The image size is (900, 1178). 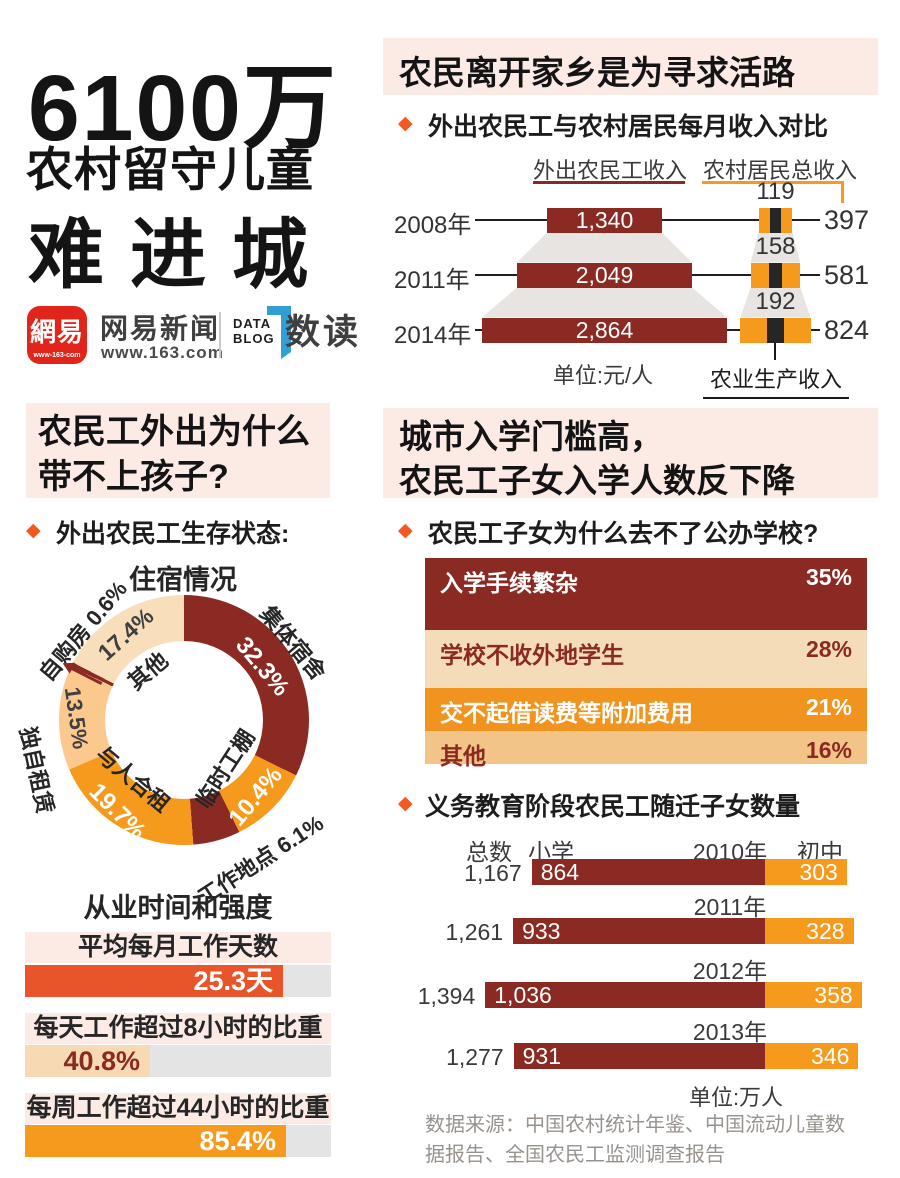 I want to click on reason-bar: 其他 16%, so click(x=646, y=750).